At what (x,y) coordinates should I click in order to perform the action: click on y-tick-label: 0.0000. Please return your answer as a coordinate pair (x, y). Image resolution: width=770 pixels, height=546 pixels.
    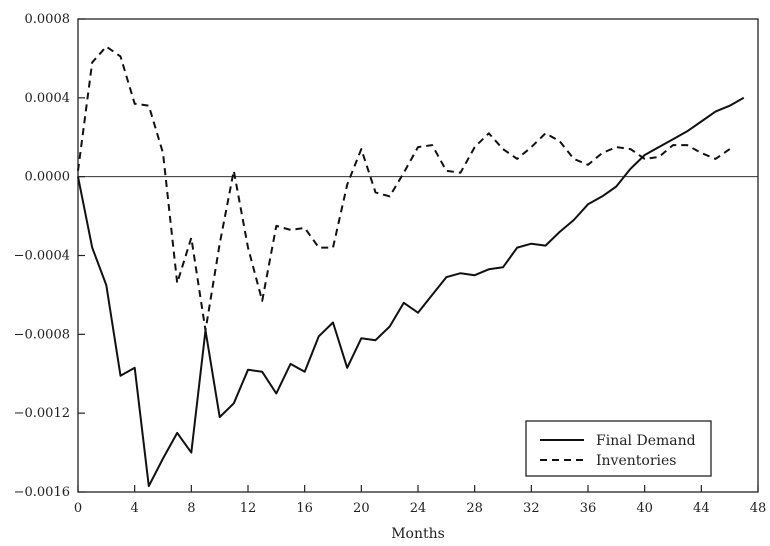
    Looking at the image, I should click on (48, 177).